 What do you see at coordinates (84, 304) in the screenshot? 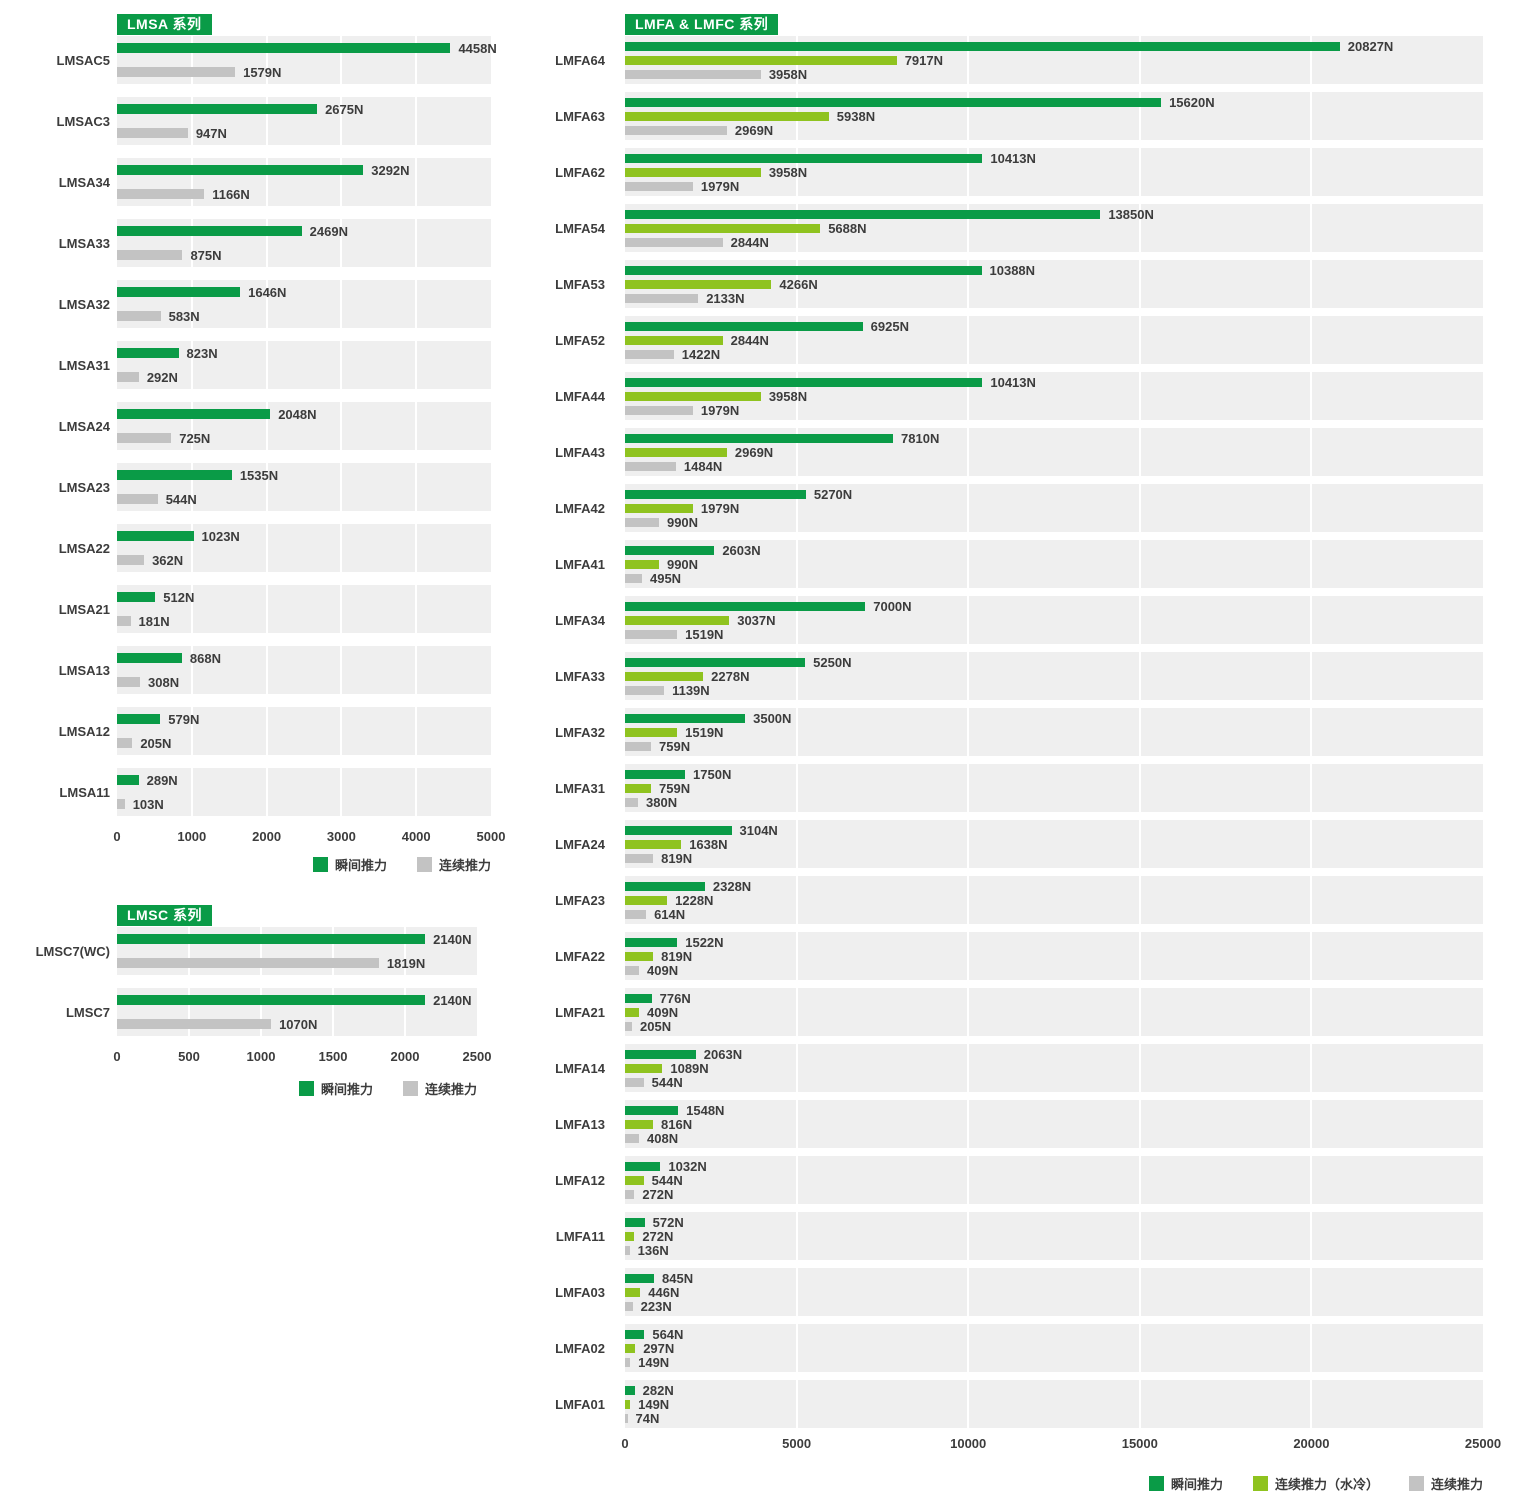
I see `row-label: LMSA32` at bounding box center [84, 304].